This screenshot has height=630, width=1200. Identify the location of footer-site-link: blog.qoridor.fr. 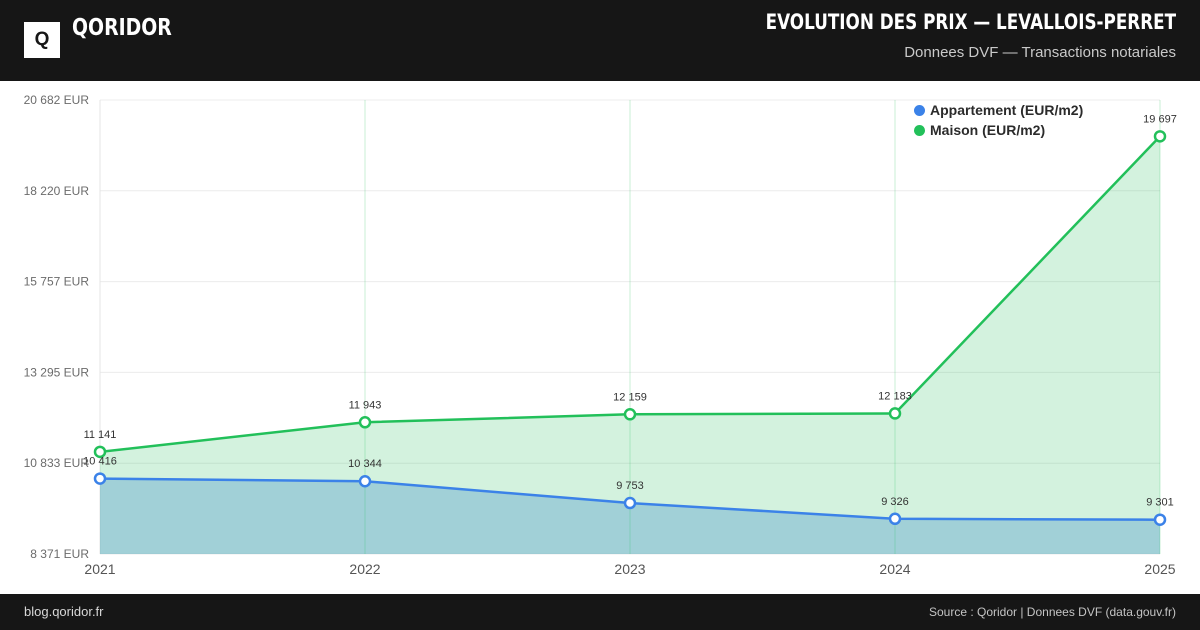
(64, 611).